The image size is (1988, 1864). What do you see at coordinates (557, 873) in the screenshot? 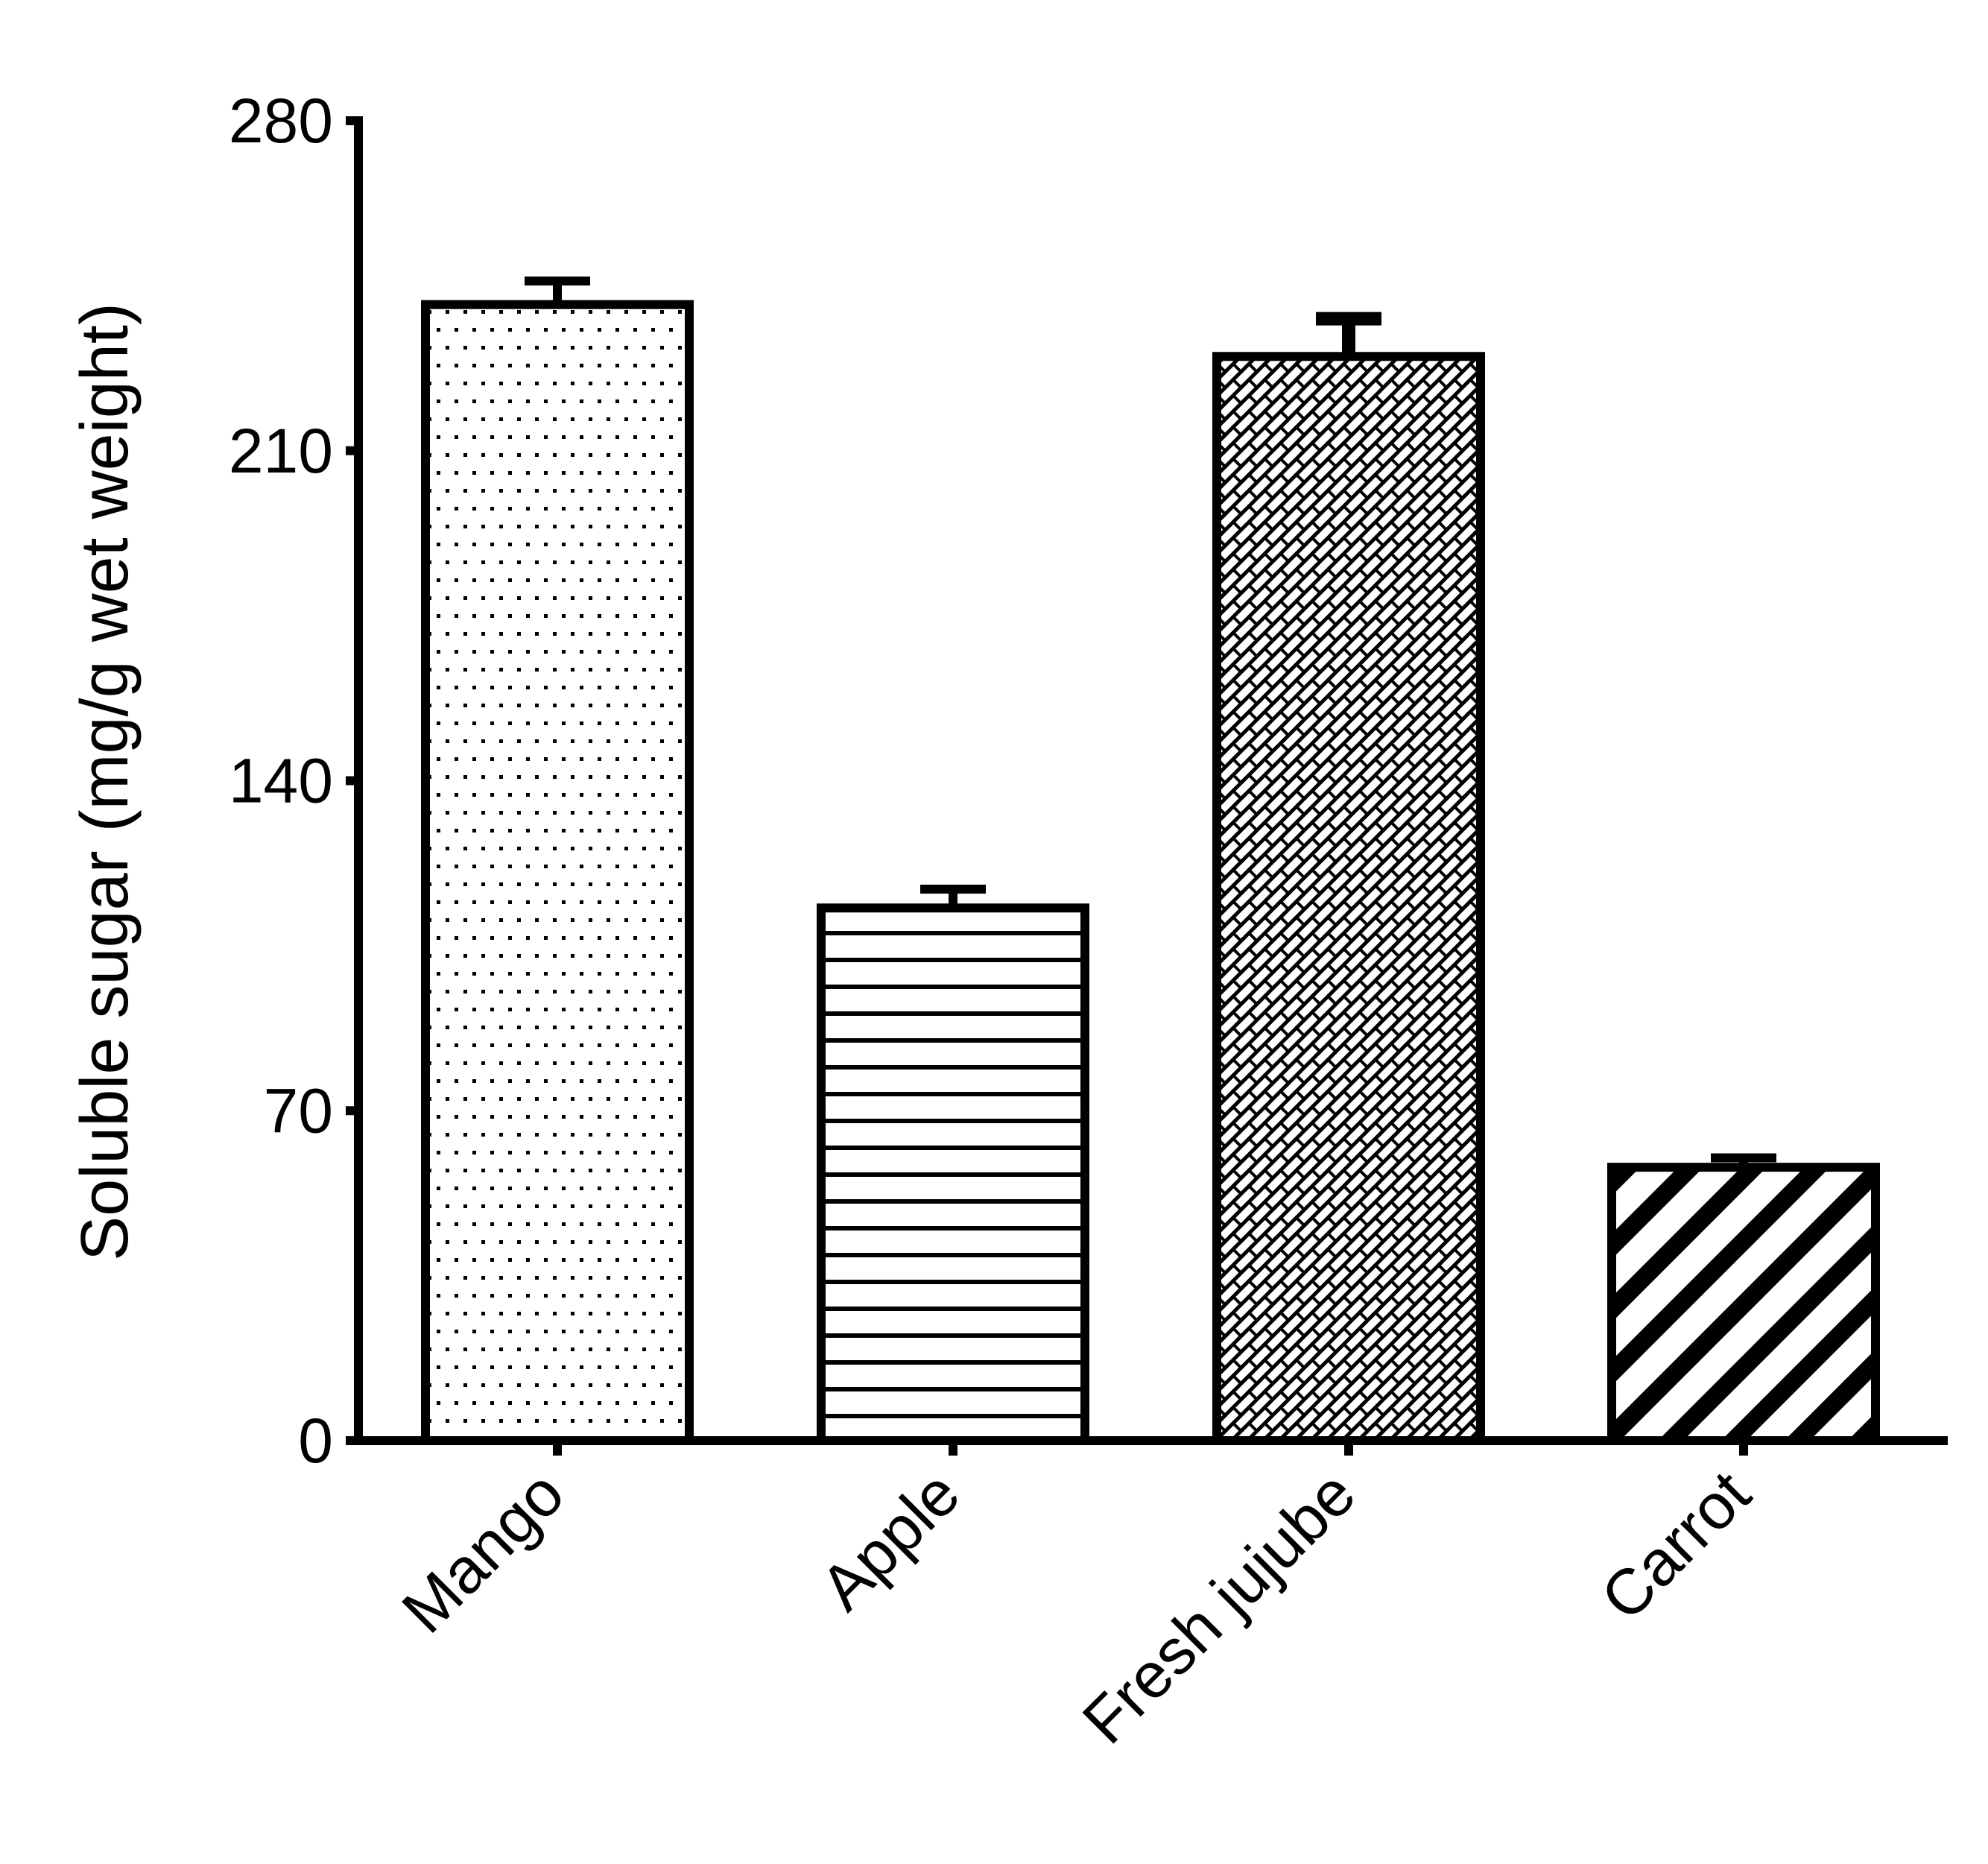
I see `bar-mango` at bounding box center [557, 873].